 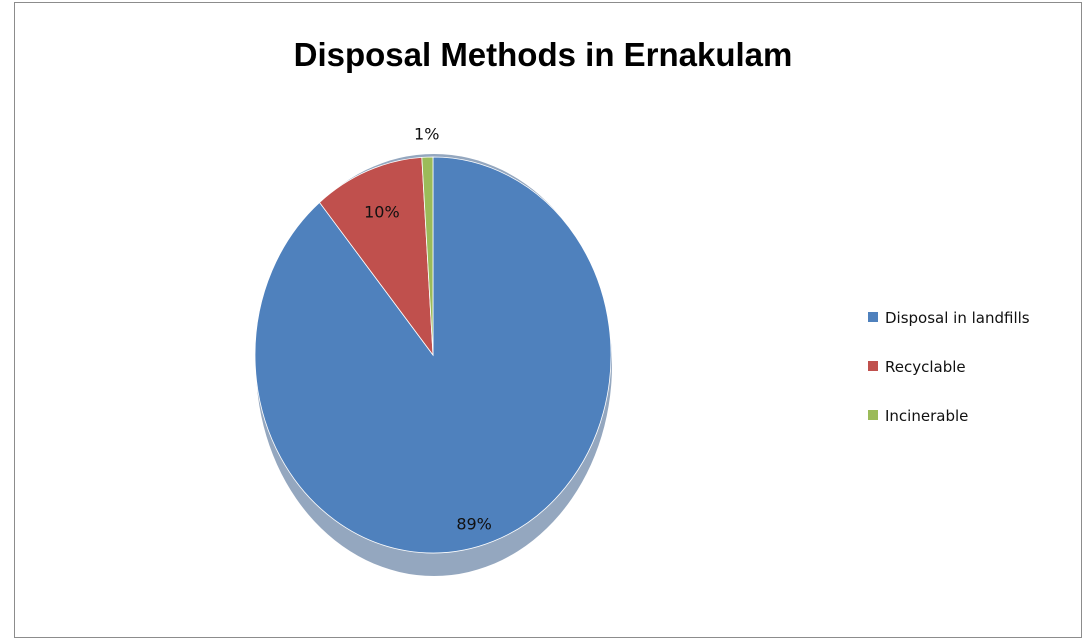 What do you see at coordinates (382, 211) in the screenshot?
I see `data-label-recyclable: 10%` at bounding box center [382, 211].